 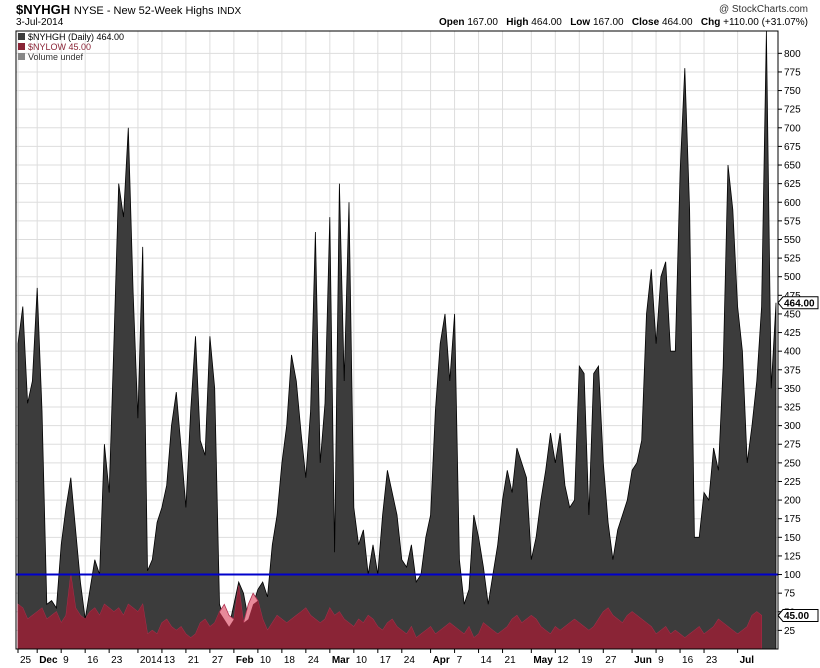 What do you see at coordinates (710, 22) in the screenshot?
I see `chg-label: Chg` at bounding box center [710, 22].